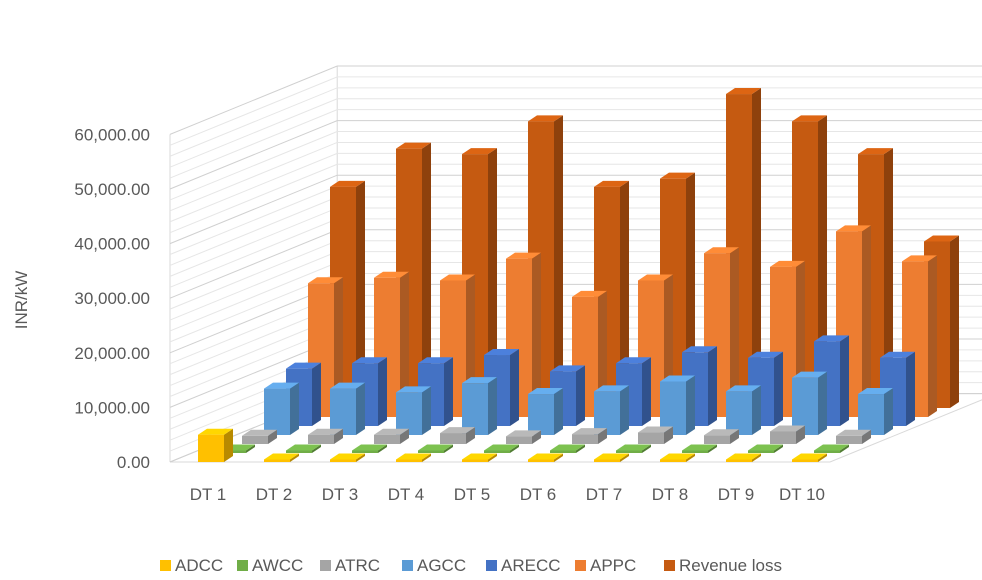  I want to click on y-tick-label: 10,000.00, so click(112, 407).